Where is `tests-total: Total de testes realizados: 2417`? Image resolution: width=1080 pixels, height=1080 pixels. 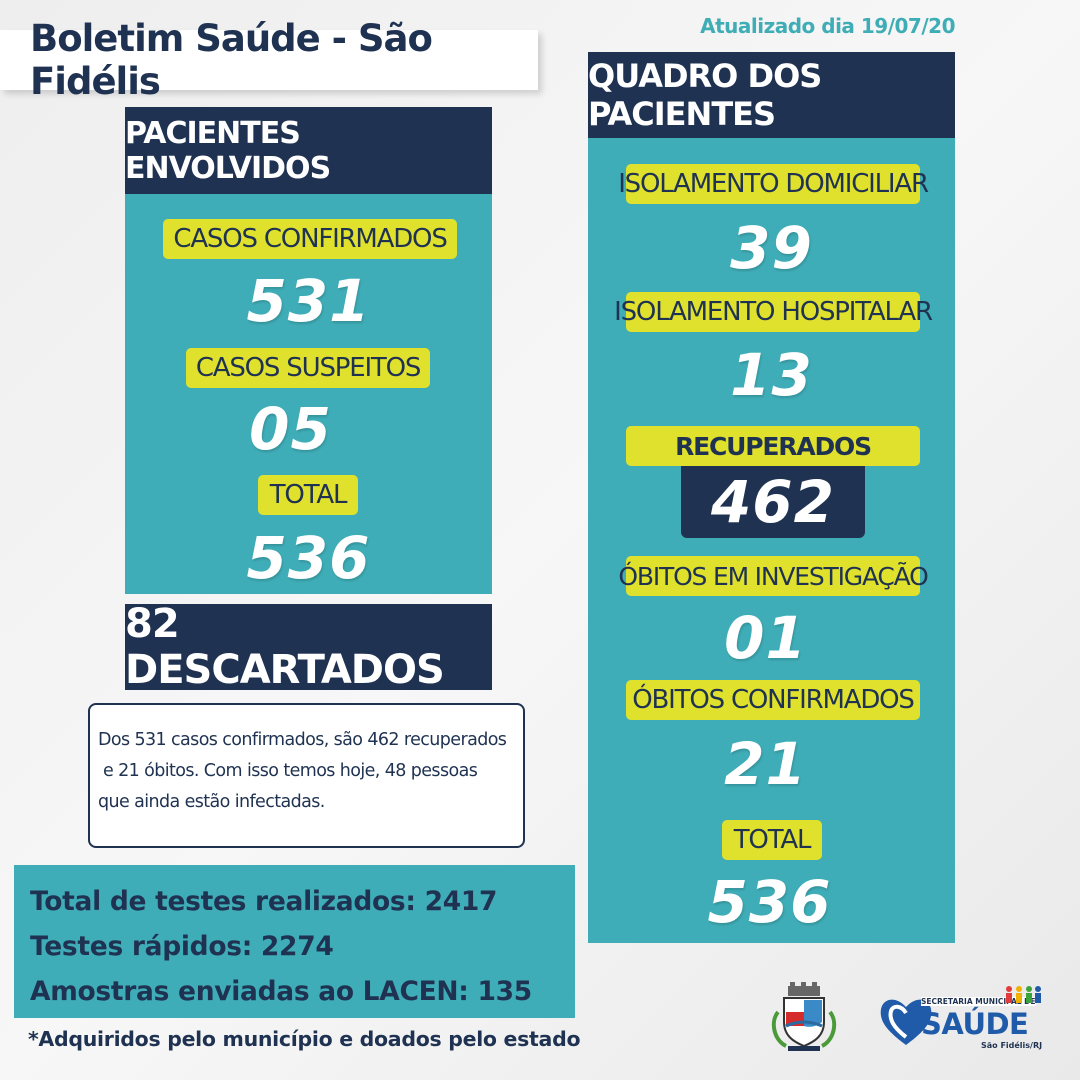 tests-total: Total de testes realizados: 2417 is located at coordinates (264, 901).